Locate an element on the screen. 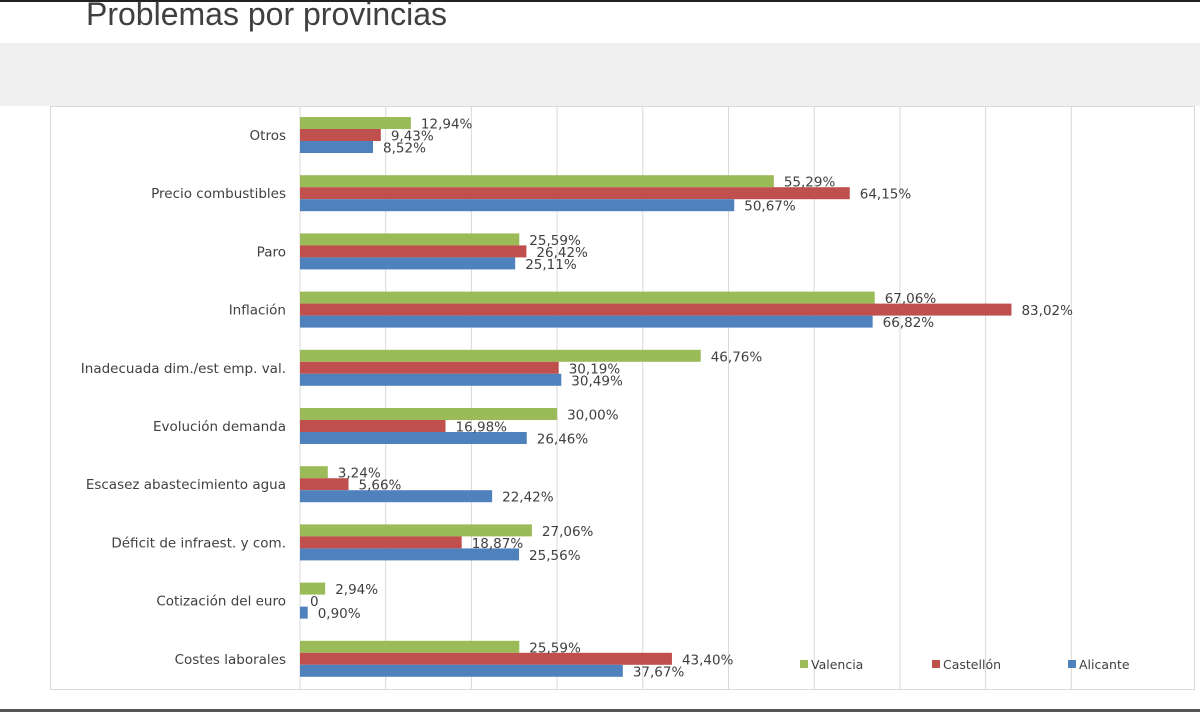 This screenshot has height=712, width=1200. data-label: 16,98% is located at coordinates (482, 428).